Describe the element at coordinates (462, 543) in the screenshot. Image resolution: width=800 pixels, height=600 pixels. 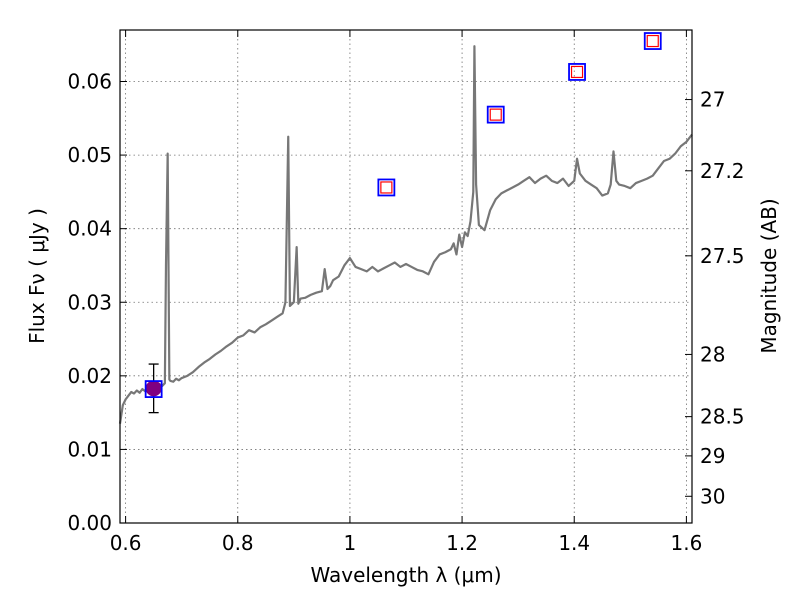
I see `x-tick-label: 1.2` at that location.